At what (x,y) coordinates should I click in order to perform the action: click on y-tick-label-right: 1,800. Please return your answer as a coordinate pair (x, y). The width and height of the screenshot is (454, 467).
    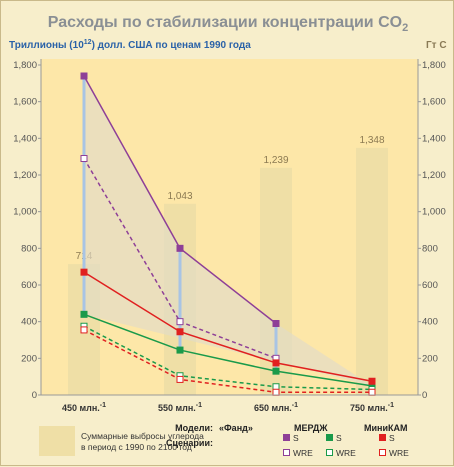
    Looking at the image, I should click on (434, 65).